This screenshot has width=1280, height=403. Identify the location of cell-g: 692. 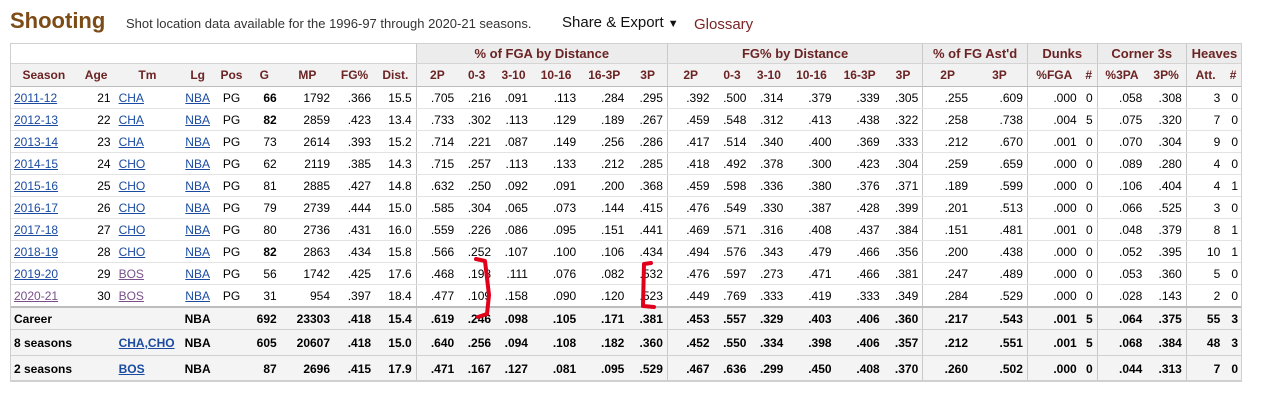
(264, 318).